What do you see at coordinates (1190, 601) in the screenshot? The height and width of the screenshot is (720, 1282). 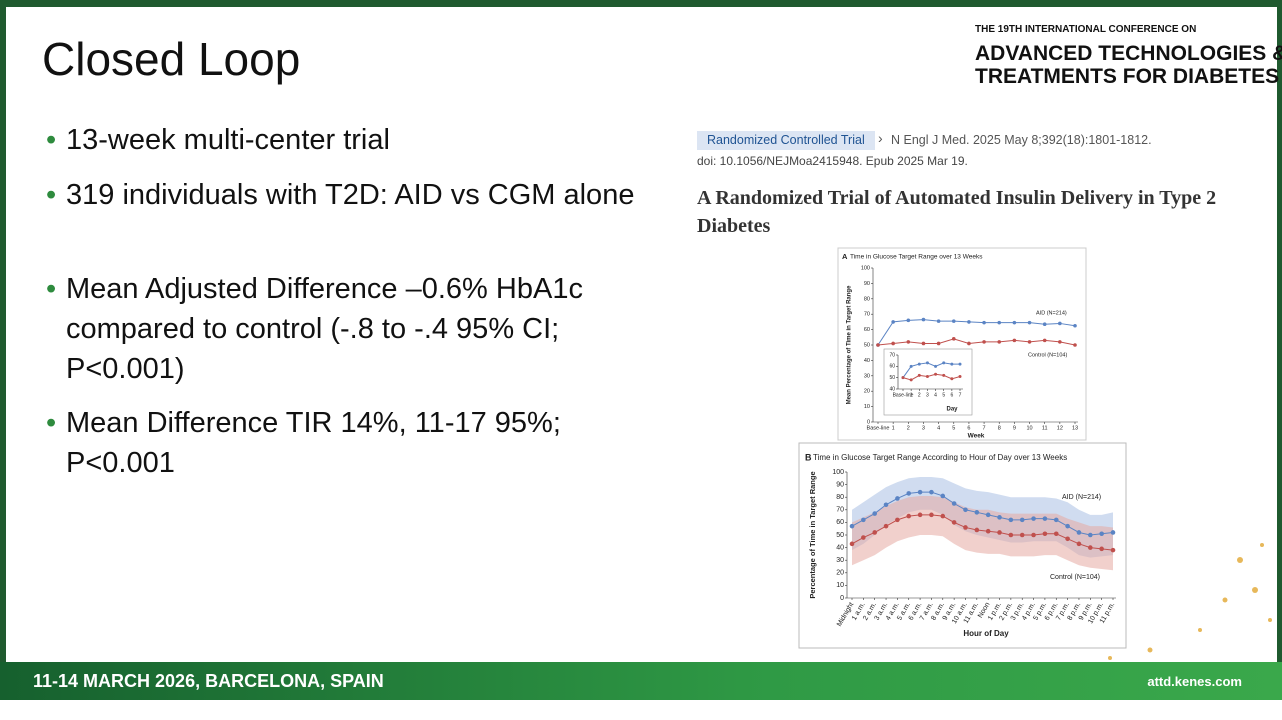 I see `decor-dots` at bounding box center [1190, 601].